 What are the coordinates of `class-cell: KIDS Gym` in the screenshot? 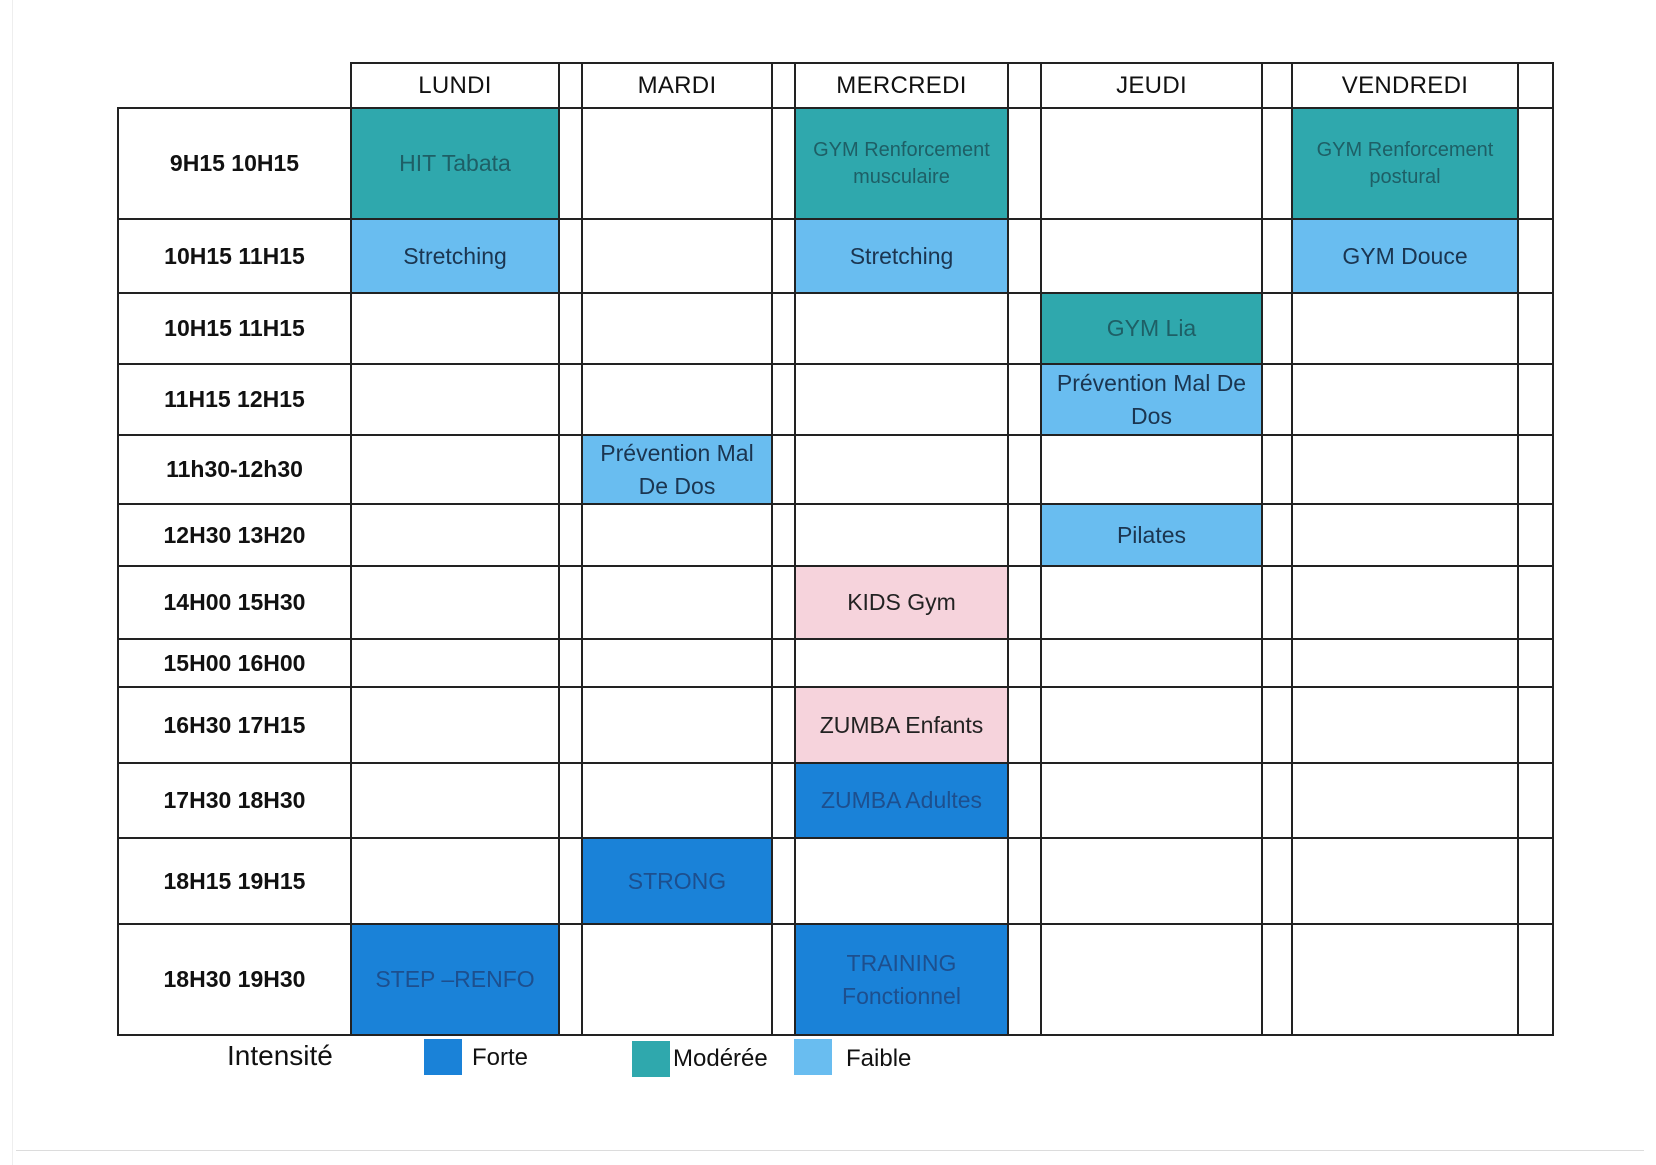 It's located at (901, 602).